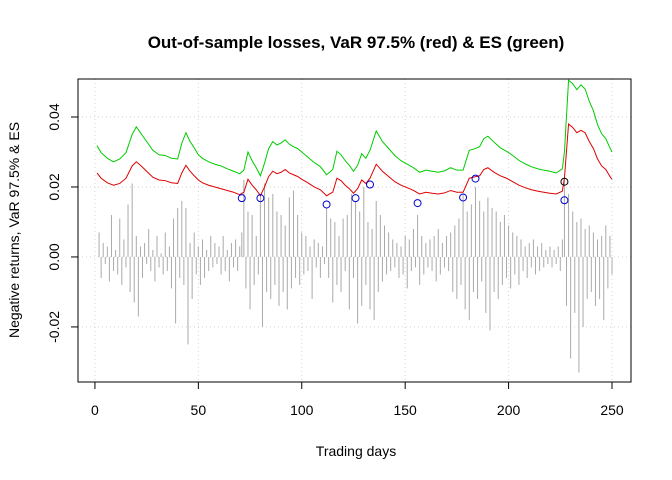 The image size is (672, 480). Describe the element at coordinates (302, 410) in the screenshot. I see `x-tick-label: 100` at that location.